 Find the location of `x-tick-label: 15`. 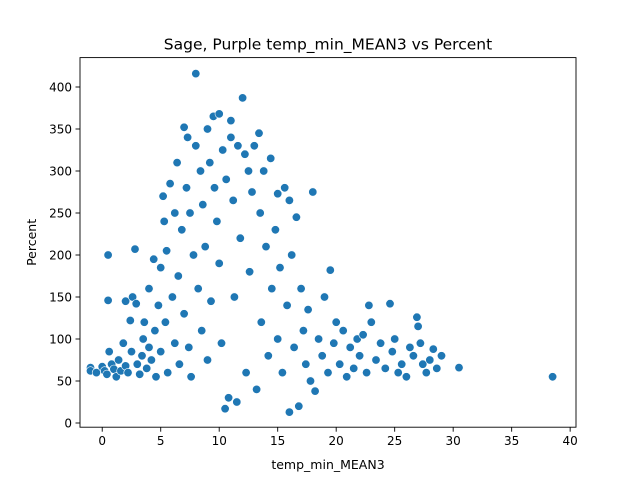

x-tick-label: 15 is located at coordinates (277, 441).